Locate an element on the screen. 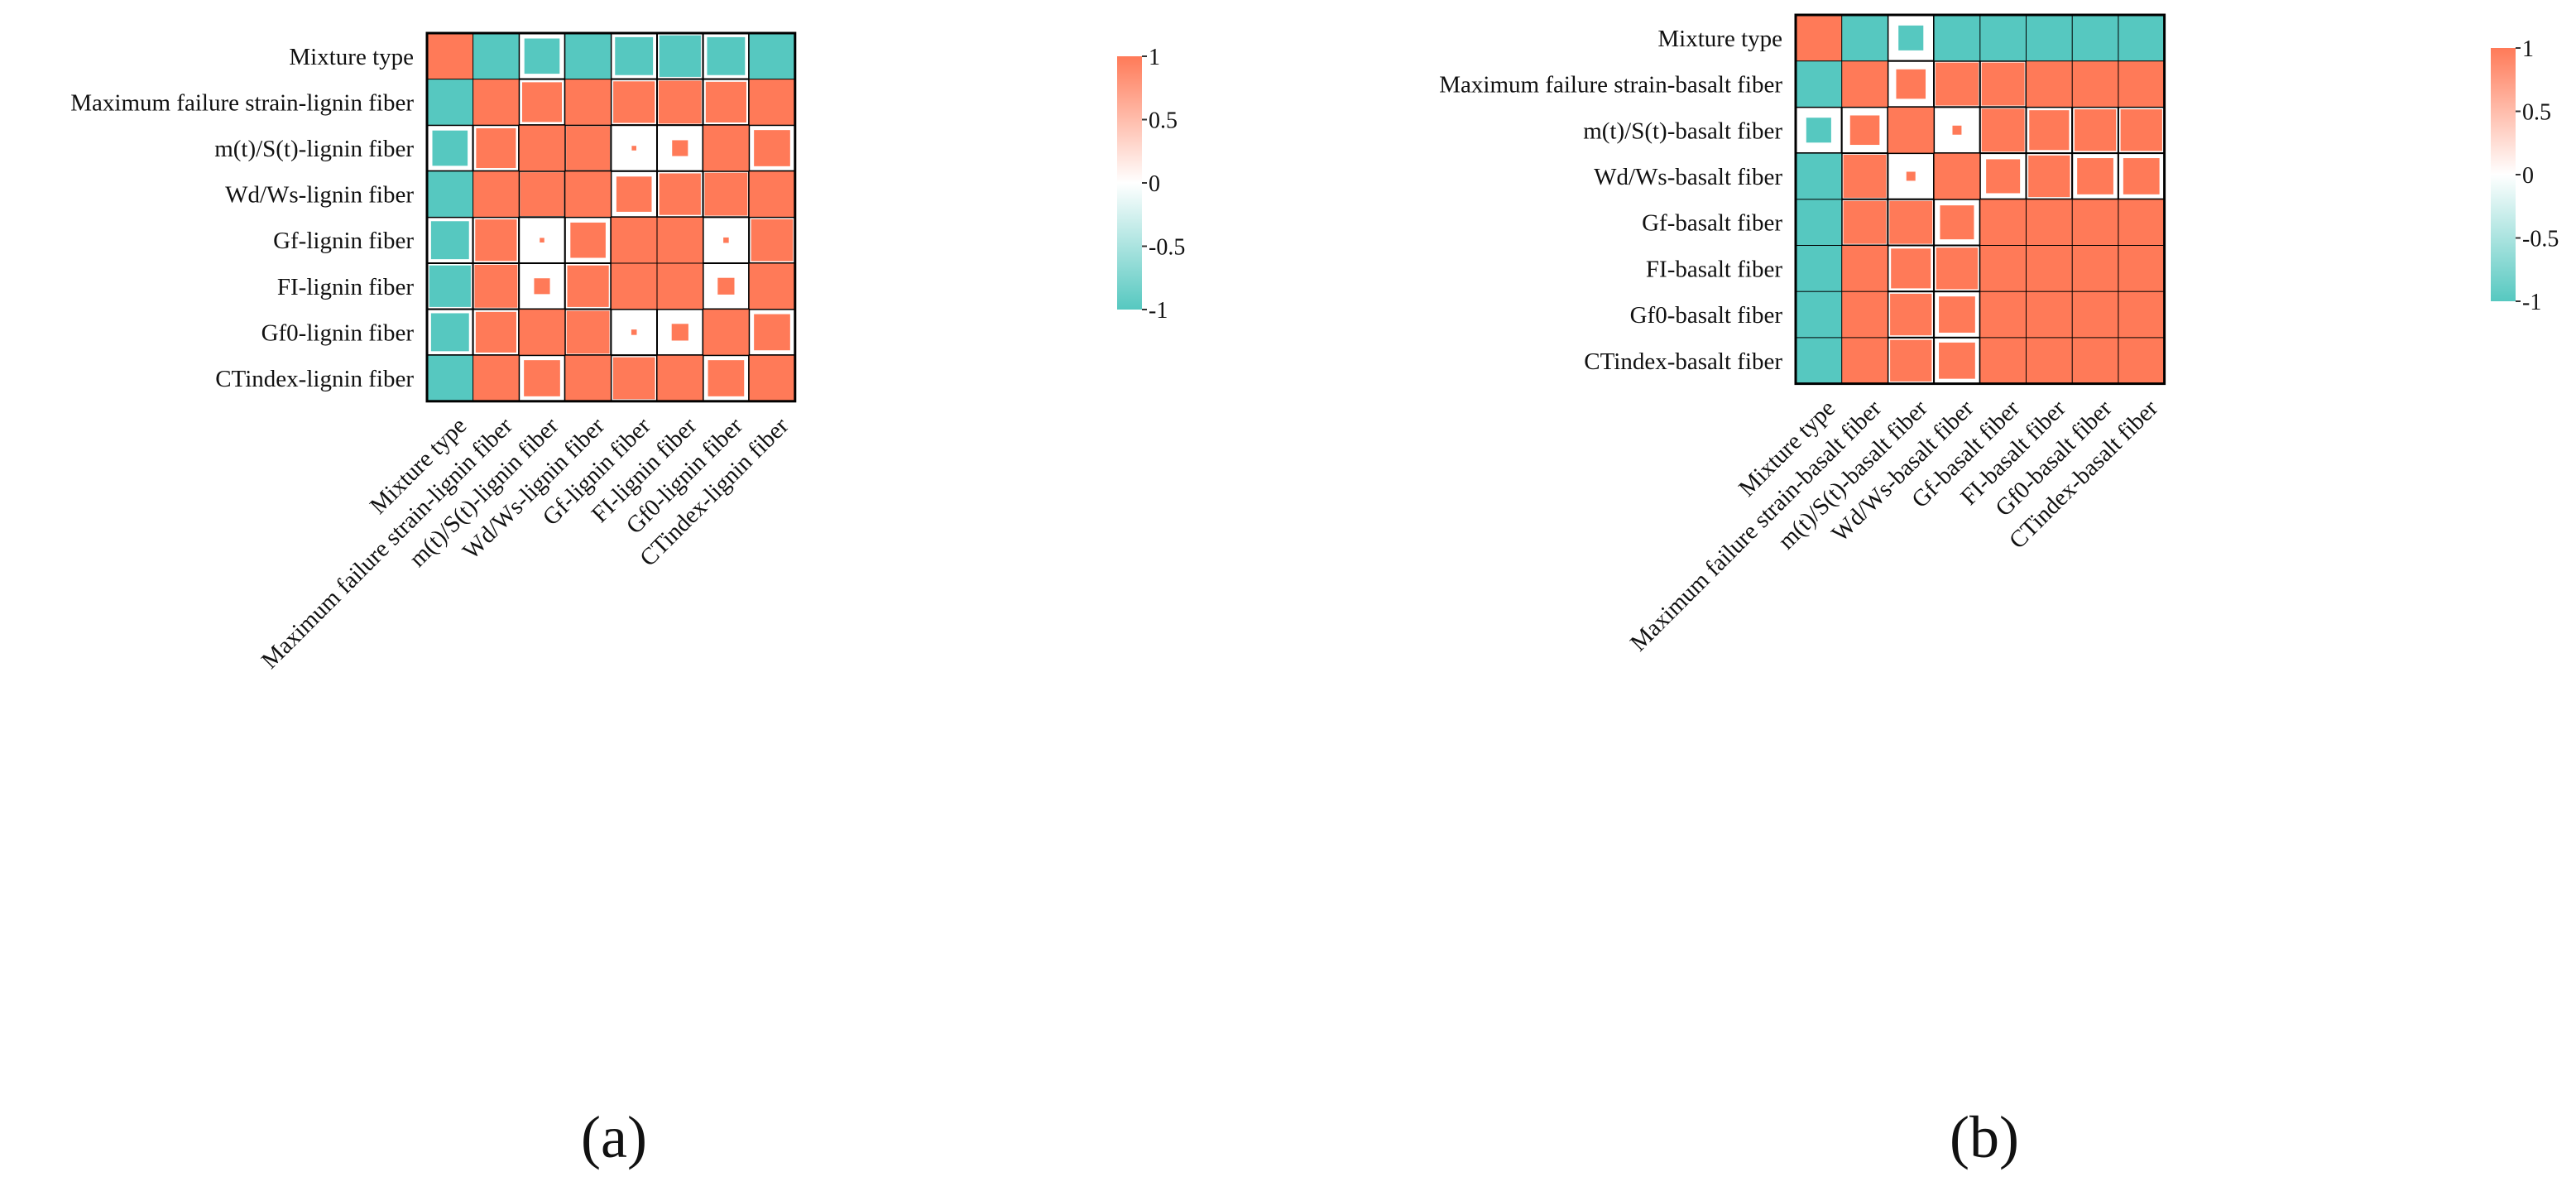 The width and height of the screenshot is (2576, 1191). row-label: Maximum failure strain-lignin fiber is located at coordinates (242, 102).